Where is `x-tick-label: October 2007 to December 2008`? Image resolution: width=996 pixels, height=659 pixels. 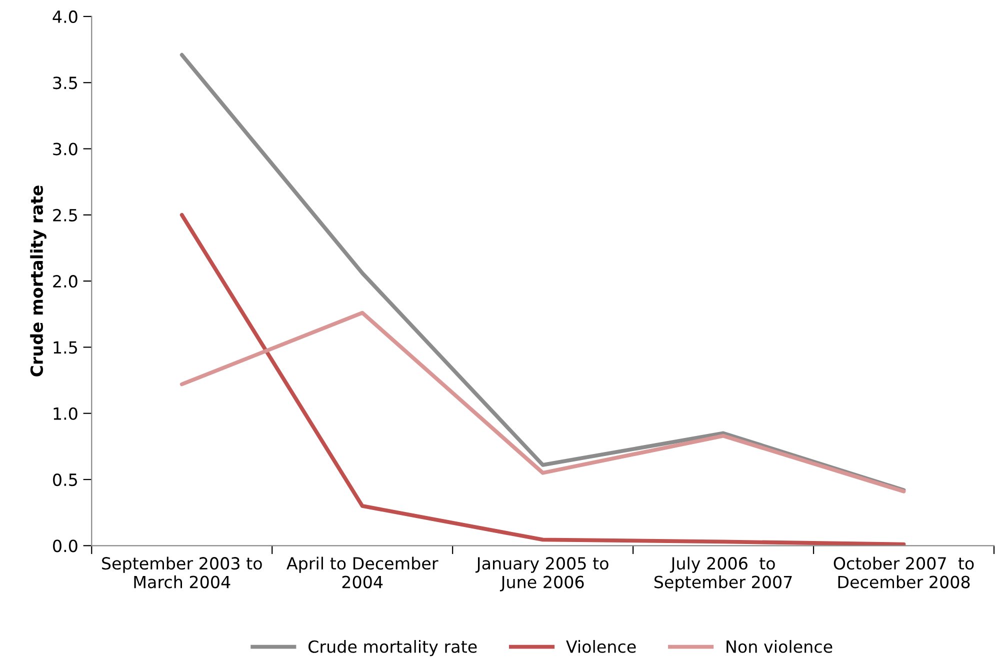 x-tick-label: October 2007 to December 2008 is located at coordinates (904, 572).